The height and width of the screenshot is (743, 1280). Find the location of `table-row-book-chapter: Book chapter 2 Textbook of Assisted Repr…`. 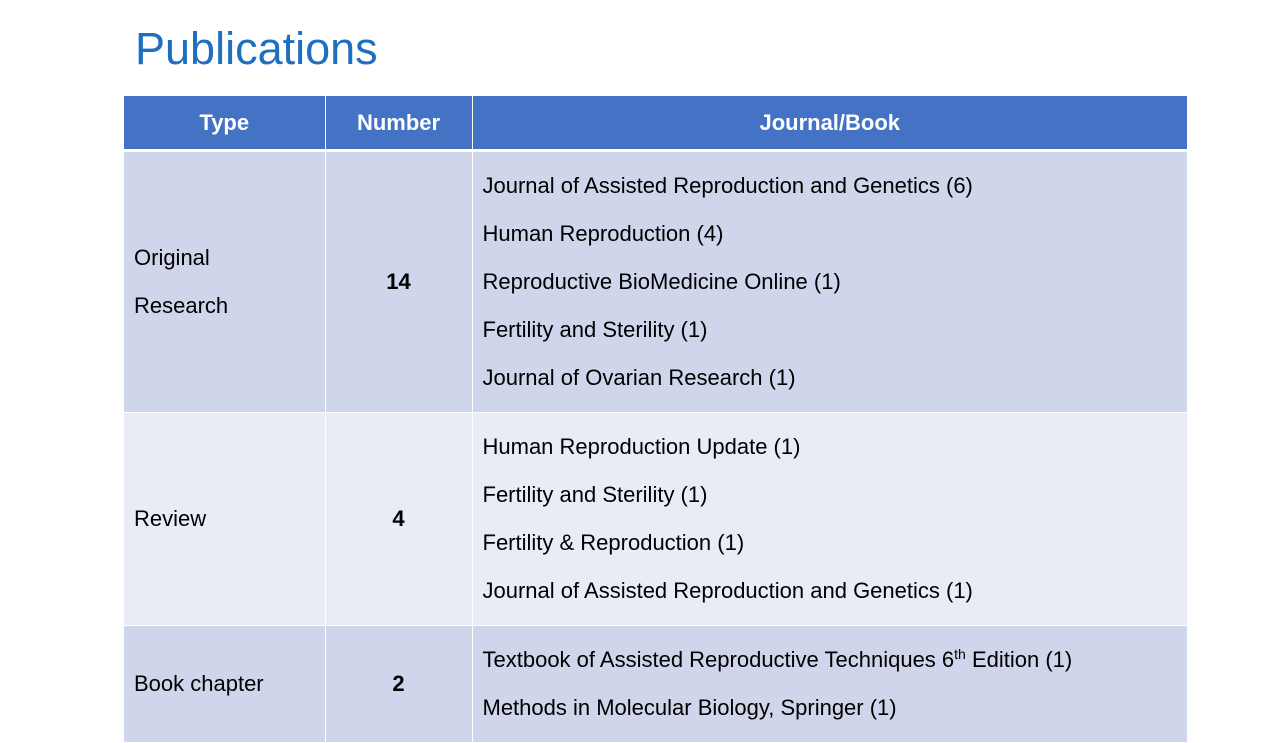

table-row-book-chapter: Book chapter 2 Textbook of Assisted Repr… is located at coordinates (655, 684).